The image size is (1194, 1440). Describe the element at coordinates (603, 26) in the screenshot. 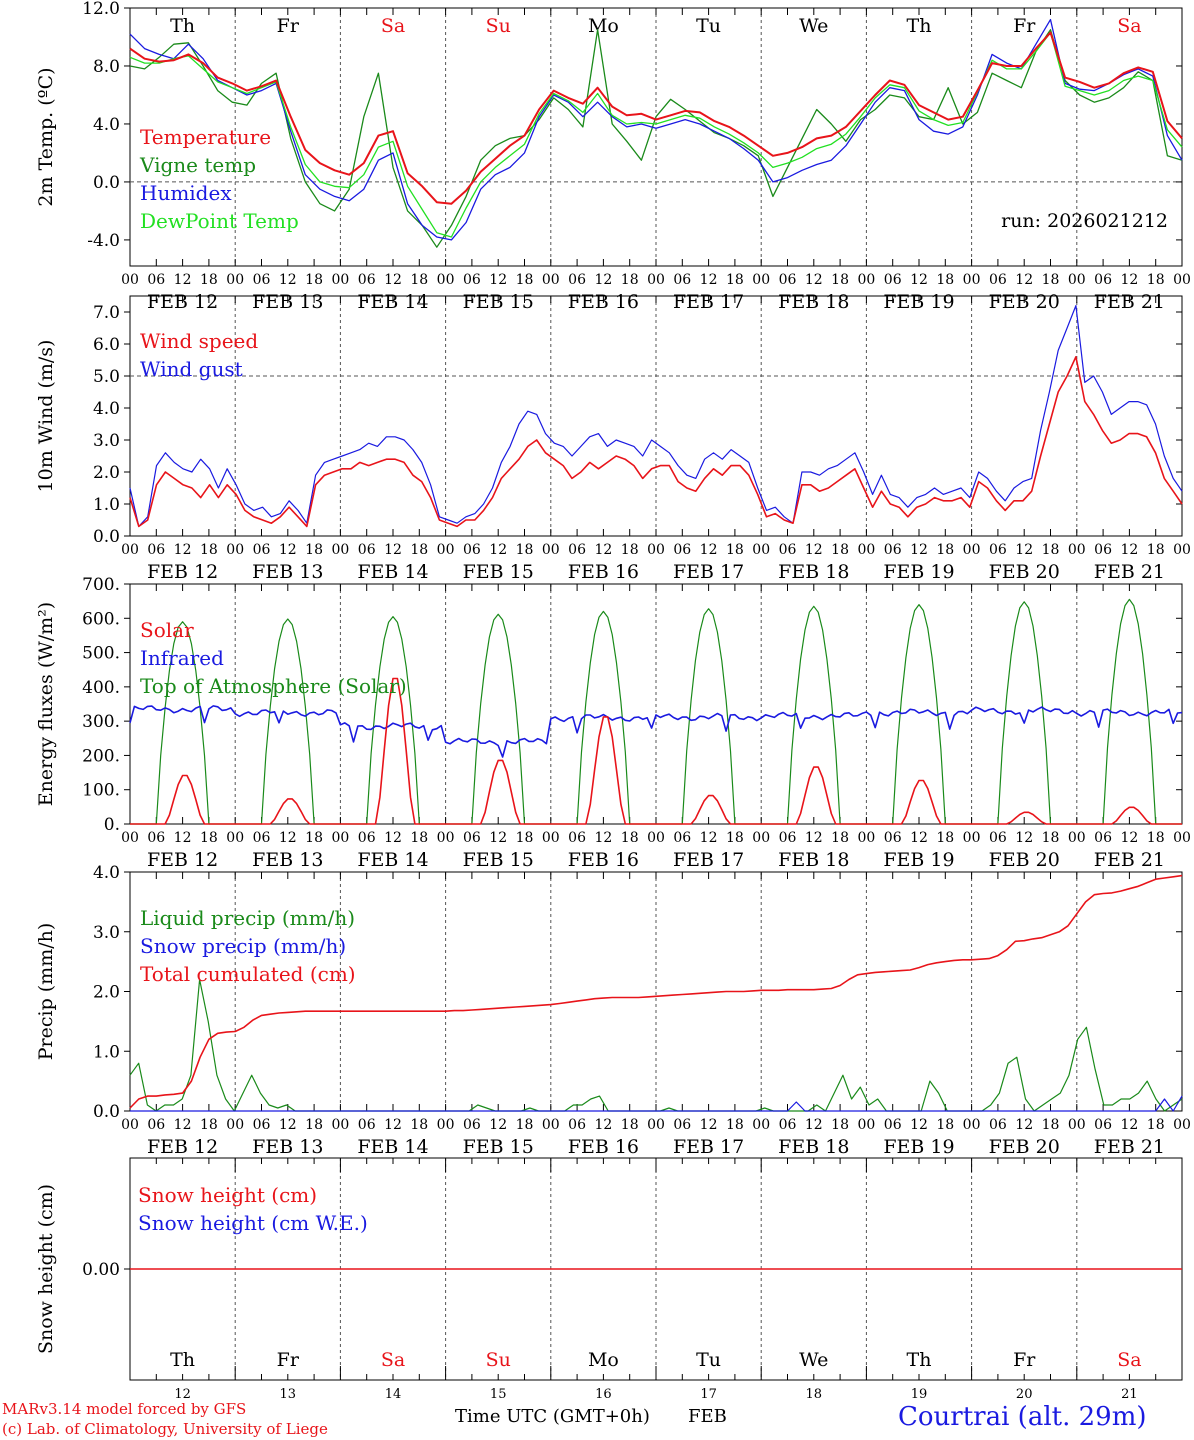

I see `day-name: Mo` at that location.